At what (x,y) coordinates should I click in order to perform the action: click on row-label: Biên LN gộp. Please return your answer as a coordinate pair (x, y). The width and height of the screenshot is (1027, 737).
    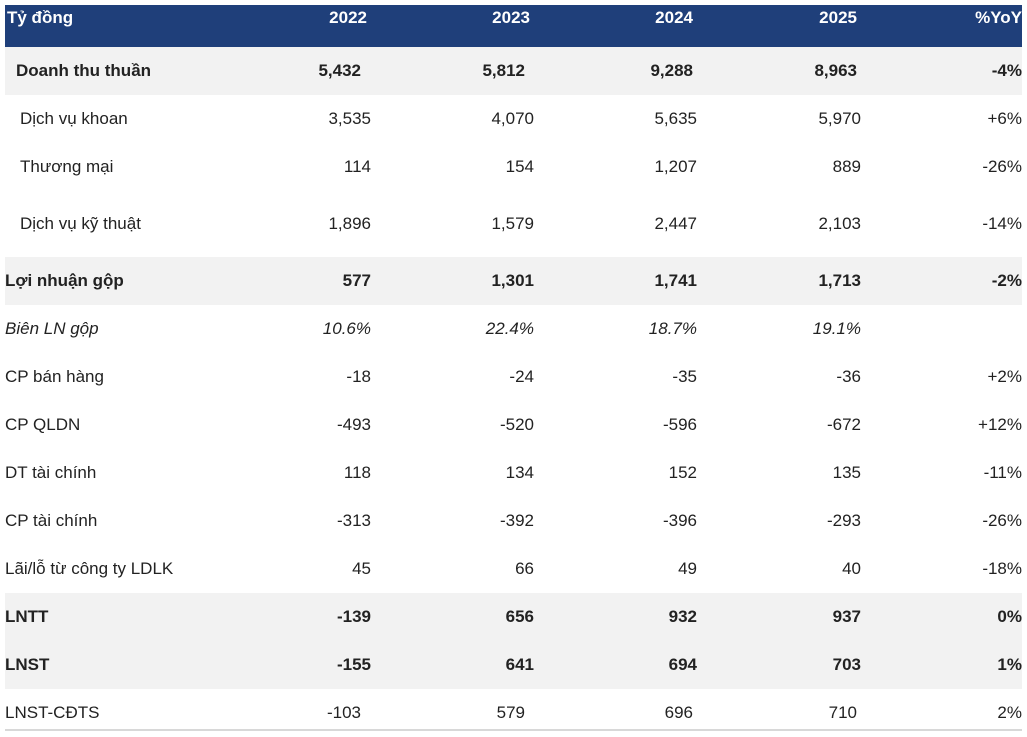
    Looking at the image, I should click on (52, 328).